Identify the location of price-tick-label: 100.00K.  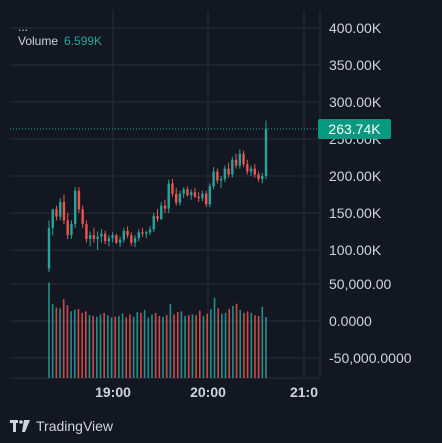
(355, 250).